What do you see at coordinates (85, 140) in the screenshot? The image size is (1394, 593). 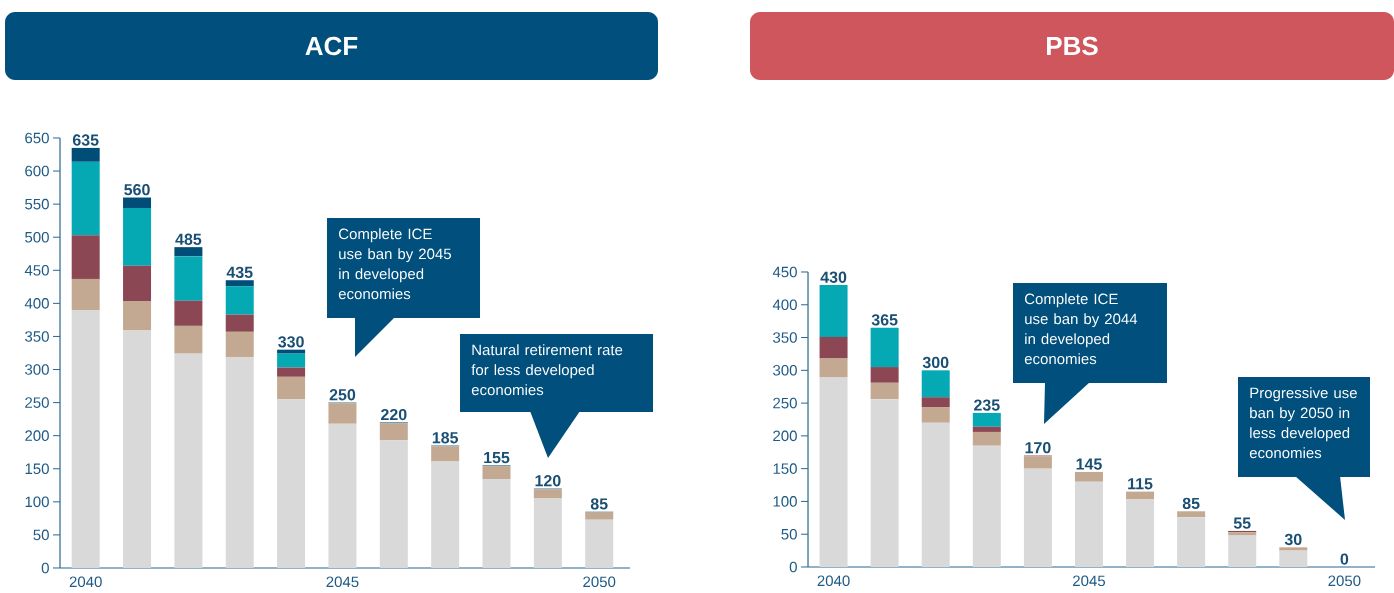 I see `total-label: 635` at bounding box center [85, 140].